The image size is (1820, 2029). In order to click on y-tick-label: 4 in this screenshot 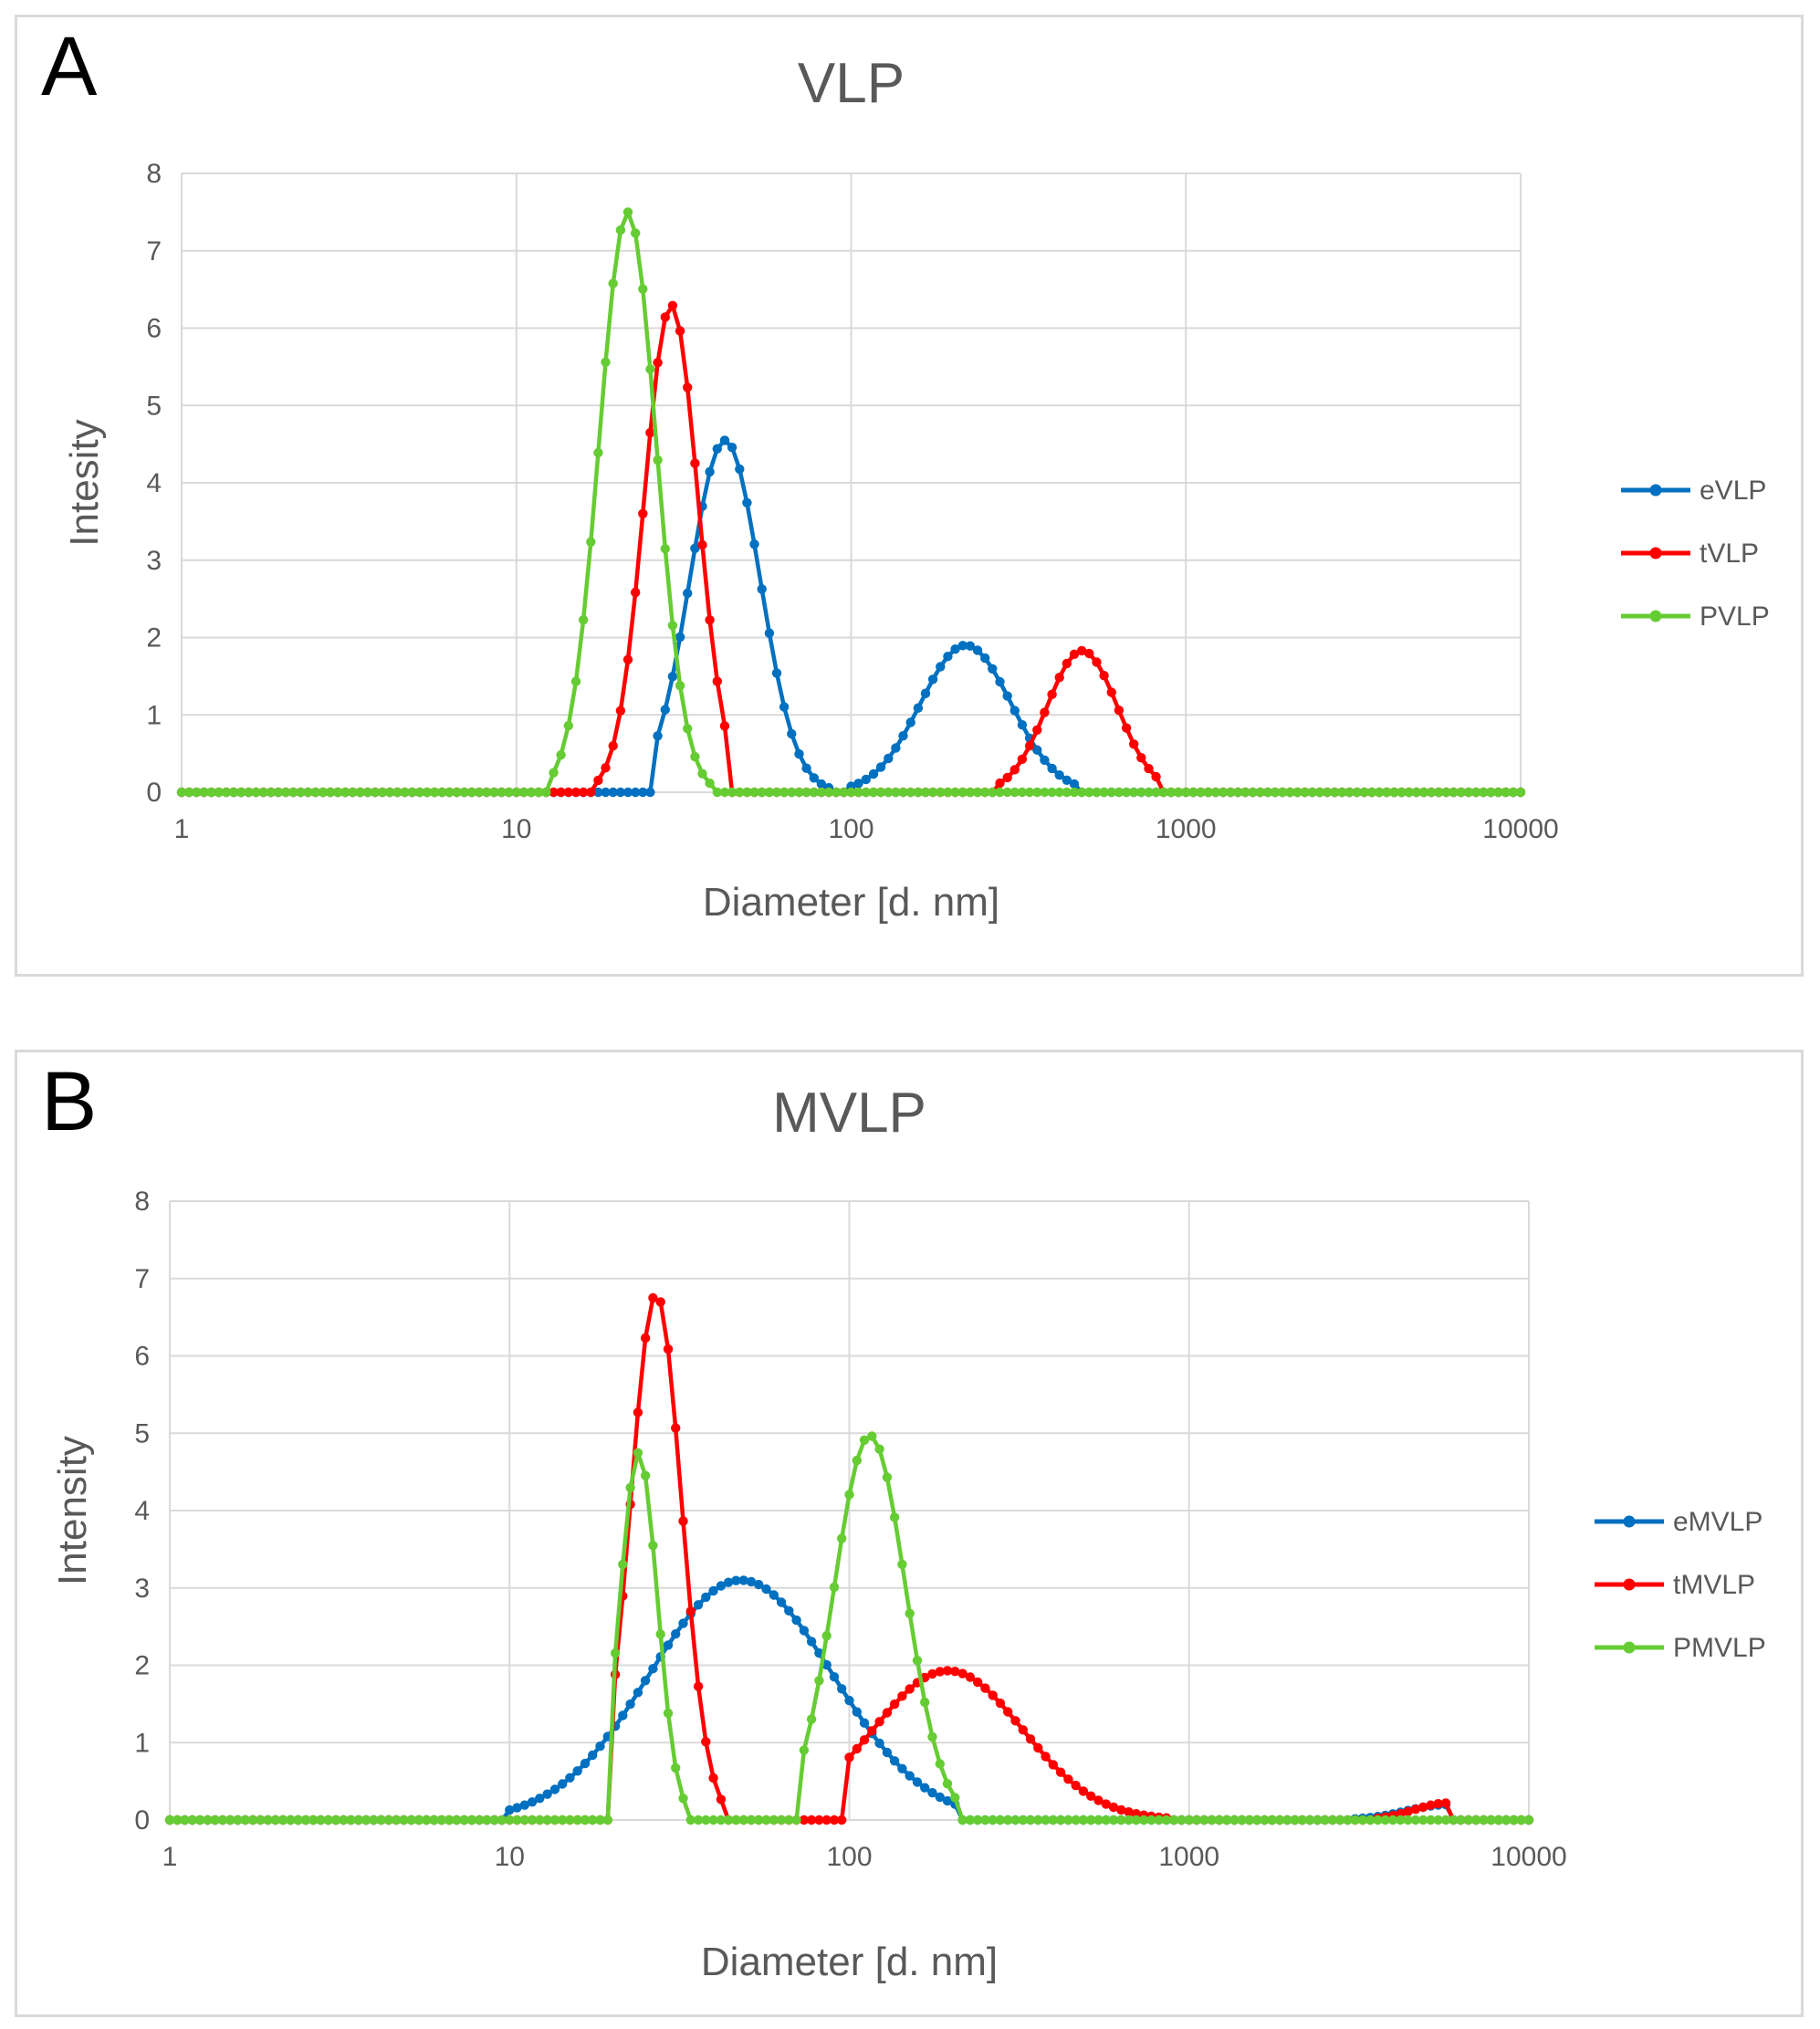, I will do `click(142, 1511)`.